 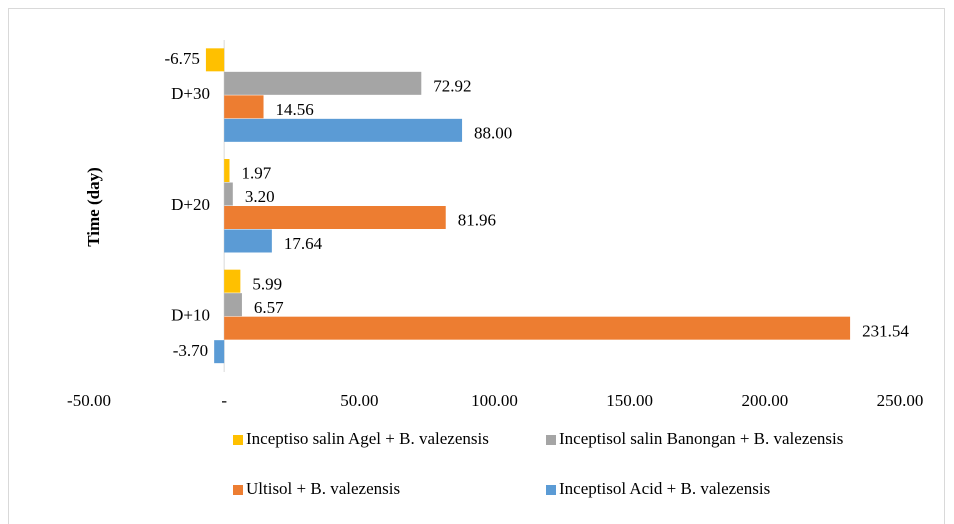 What do you see at coordinates (256, 173) in the screenshot?
I see `value-label: 1.97` at bounding box center [256, 173].